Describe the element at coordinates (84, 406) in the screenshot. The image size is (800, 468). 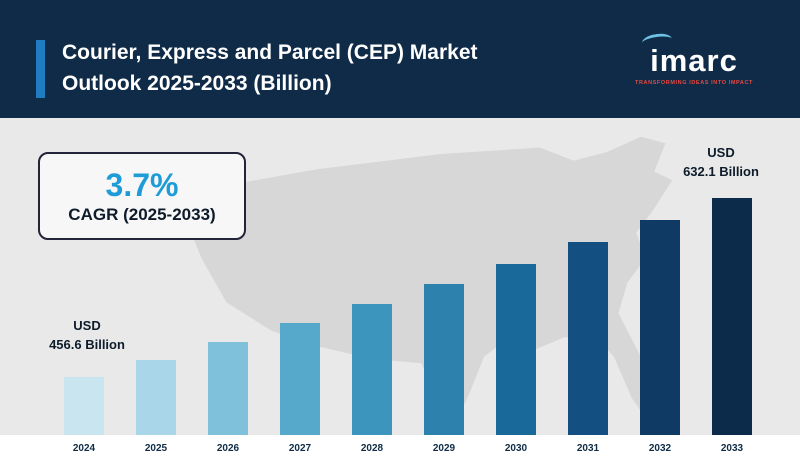
I see `bar-2024` at that location.